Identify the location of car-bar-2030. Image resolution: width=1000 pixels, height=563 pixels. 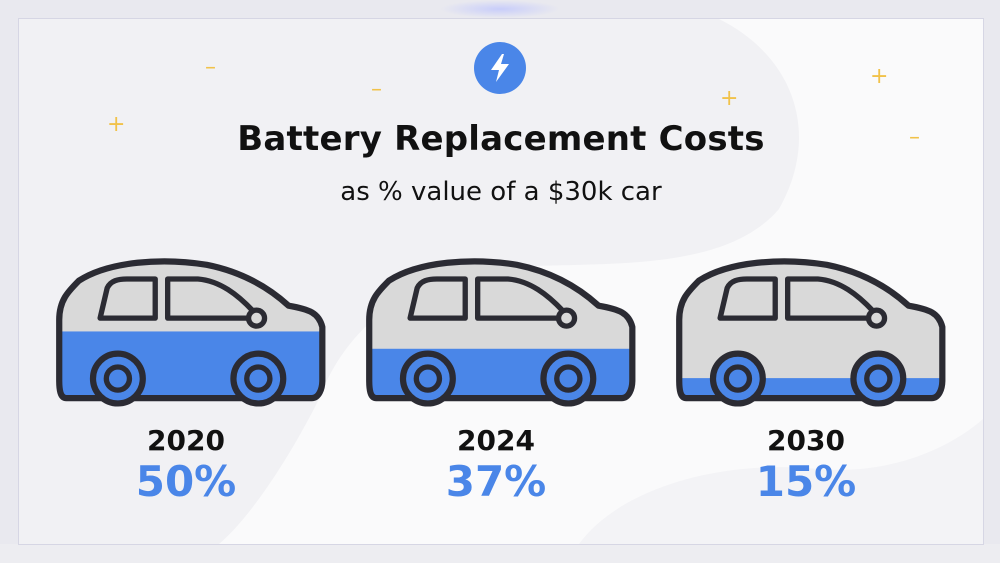
(811, 332).